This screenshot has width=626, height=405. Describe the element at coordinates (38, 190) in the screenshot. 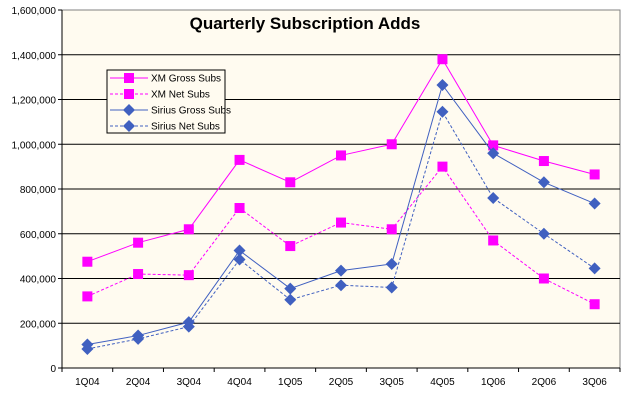

I see `y-tick-label: 800,000` at that location.